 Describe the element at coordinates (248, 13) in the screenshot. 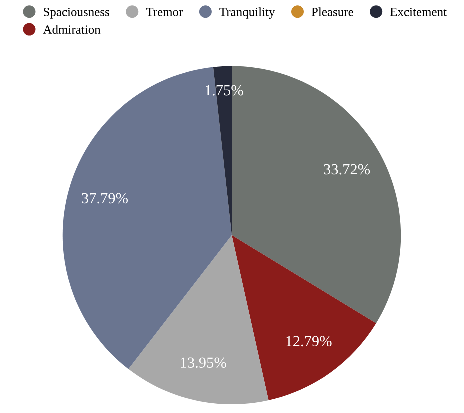

I see `legend-label: Tranquility` at that location.